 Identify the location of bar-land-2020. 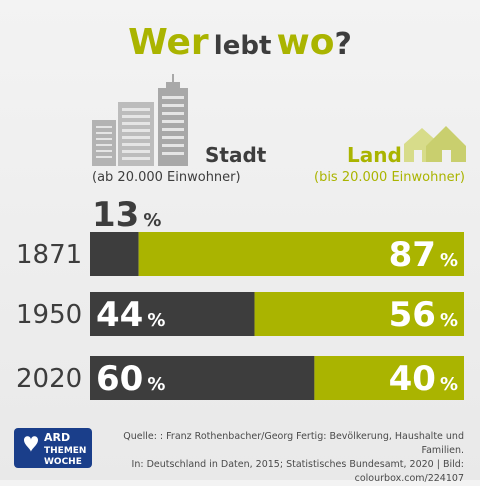
(389, 378).